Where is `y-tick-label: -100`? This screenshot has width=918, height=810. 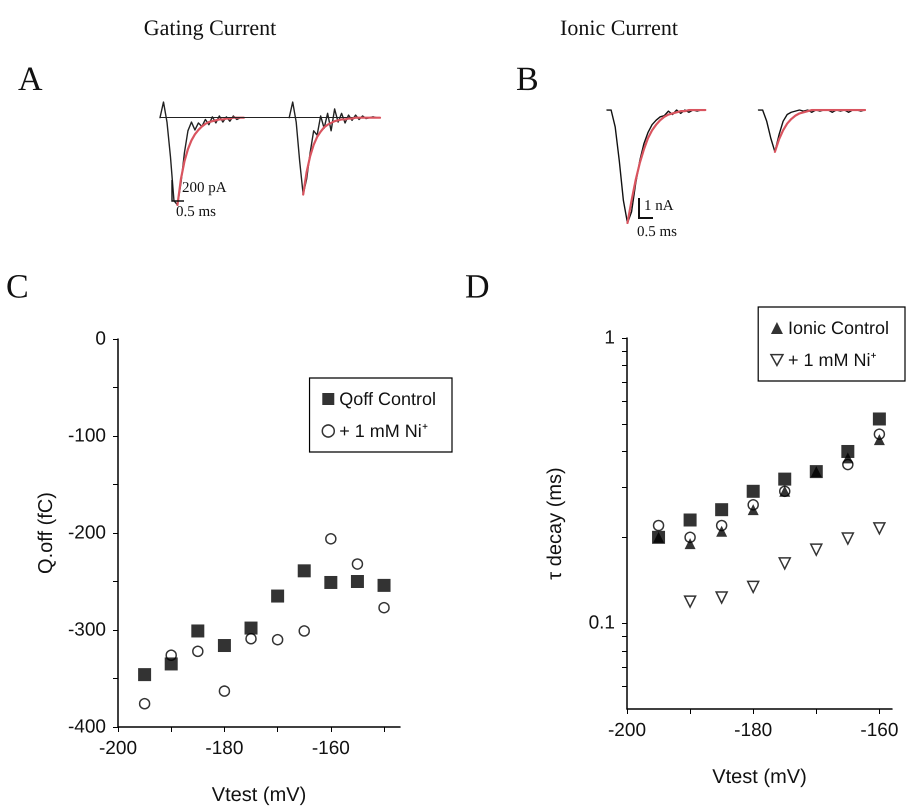 y-tick-label: -100 is located at coordinates (87, 436).